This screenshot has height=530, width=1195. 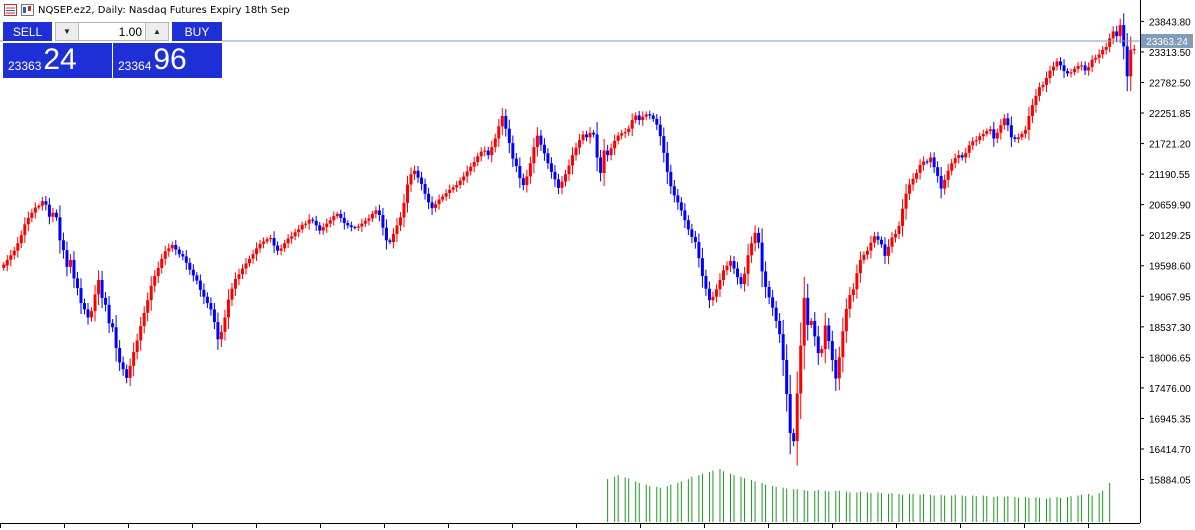 I want to click on sell-button: SELL, so click(x=27, y=31).